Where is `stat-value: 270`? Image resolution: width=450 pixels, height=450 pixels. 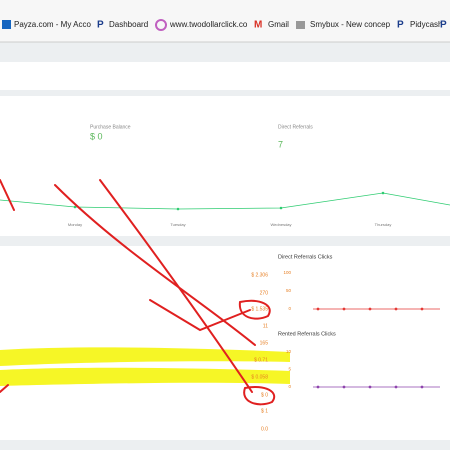 stat-value: 270 is located at coordinates (264, 293).